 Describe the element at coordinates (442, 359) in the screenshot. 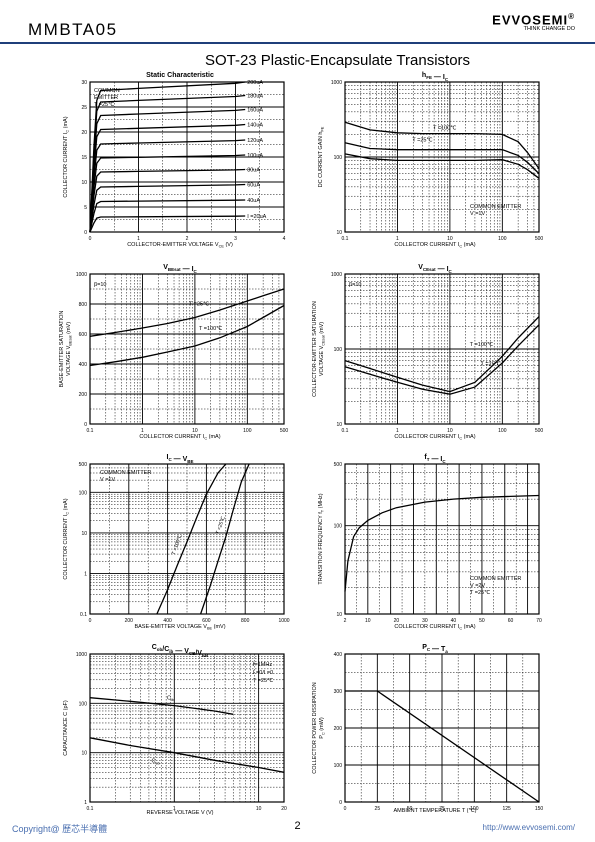

I see `vcesat-curve` at that location.